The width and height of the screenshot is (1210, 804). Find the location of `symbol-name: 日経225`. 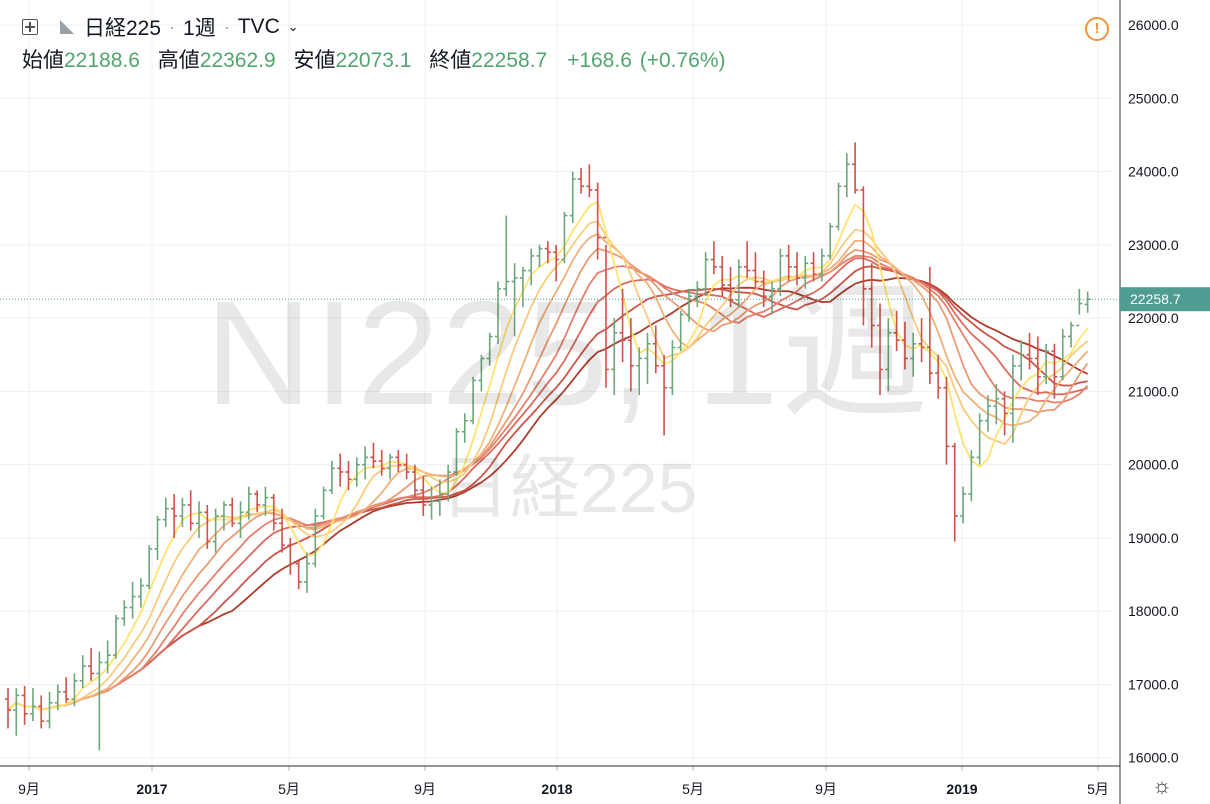

symbol-name: 日経225 is located at coordinates (123, 28).